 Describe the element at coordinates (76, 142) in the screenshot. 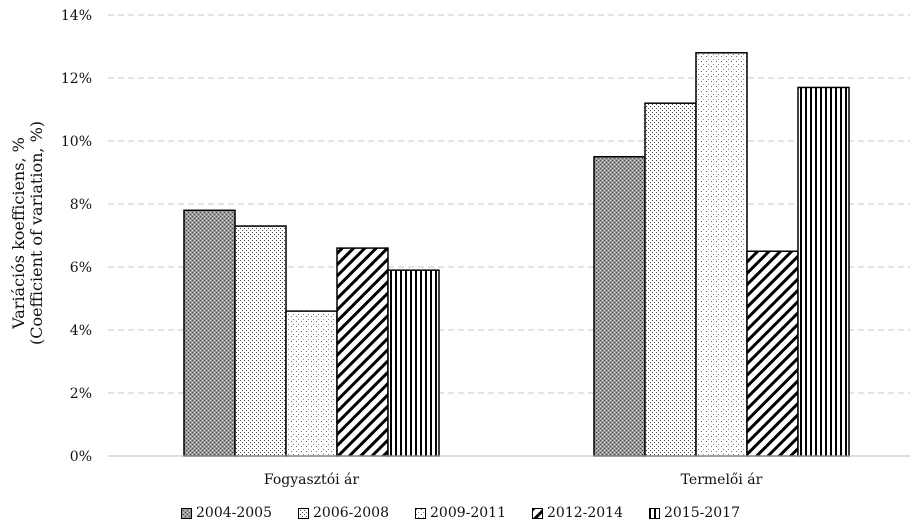

I see `y-tick-label: 10%` at that location.